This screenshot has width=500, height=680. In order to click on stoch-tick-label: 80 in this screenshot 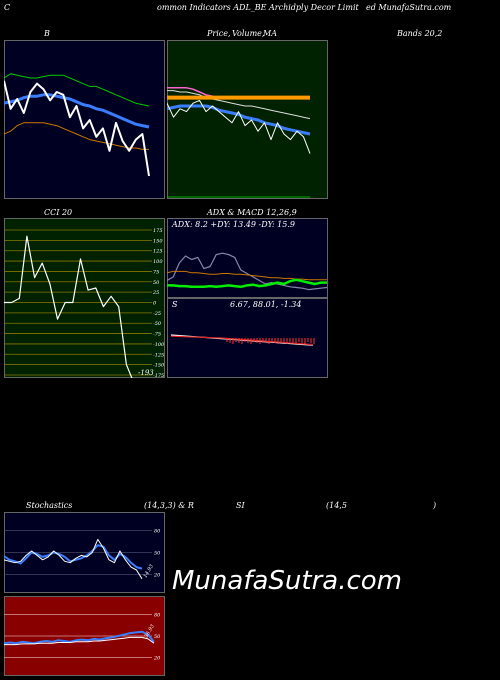, I will do `click(157, 532)`.